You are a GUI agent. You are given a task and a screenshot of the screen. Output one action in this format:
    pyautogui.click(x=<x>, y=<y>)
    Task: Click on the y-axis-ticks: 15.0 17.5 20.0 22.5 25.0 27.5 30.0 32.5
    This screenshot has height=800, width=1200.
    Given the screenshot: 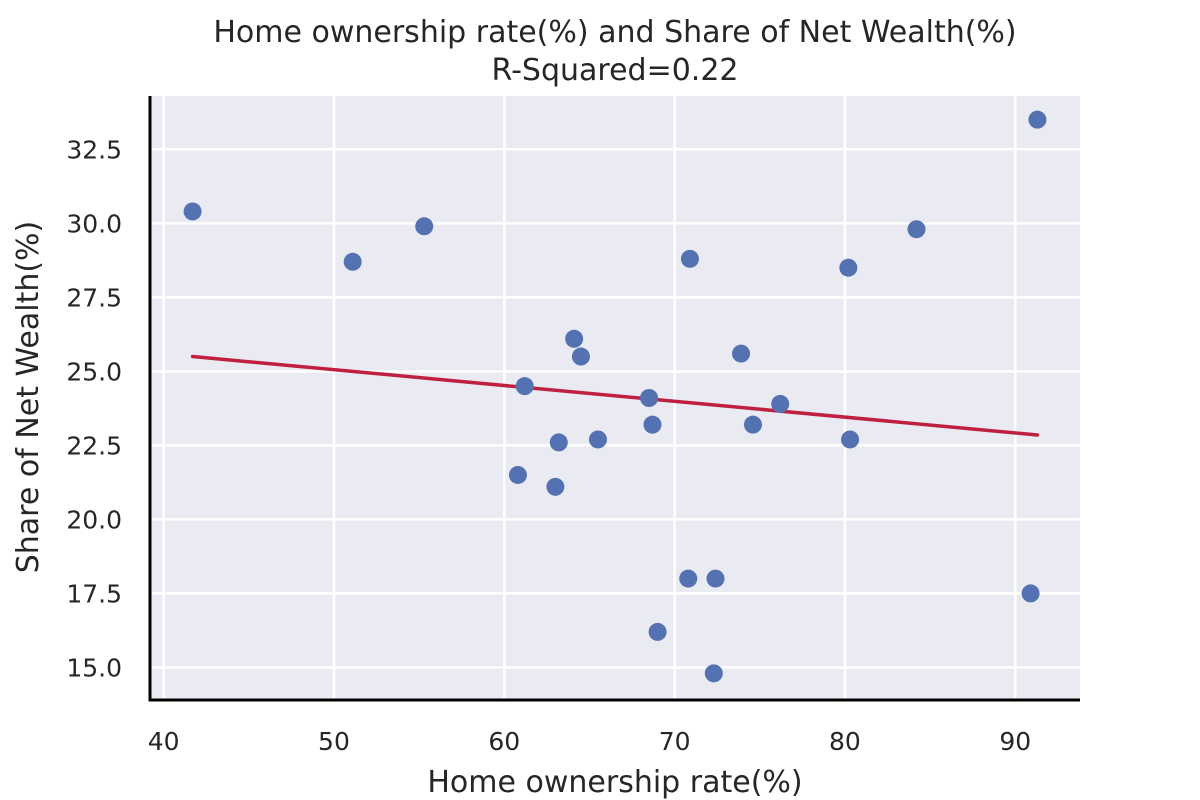 What is the action you would take?
    pyautogui.click(x=94, y=408)
    